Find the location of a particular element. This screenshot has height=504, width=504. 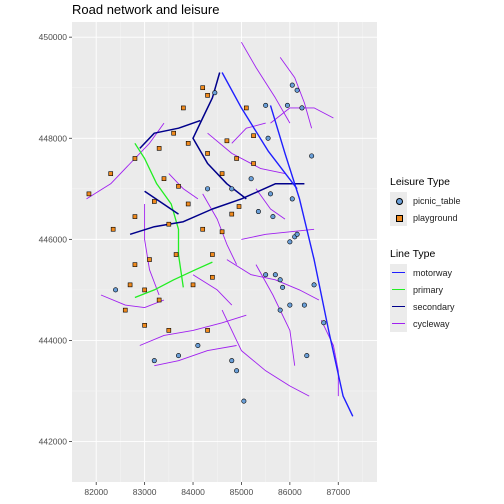

x-tick-label: 82000 is located at coordinates (96, 492).